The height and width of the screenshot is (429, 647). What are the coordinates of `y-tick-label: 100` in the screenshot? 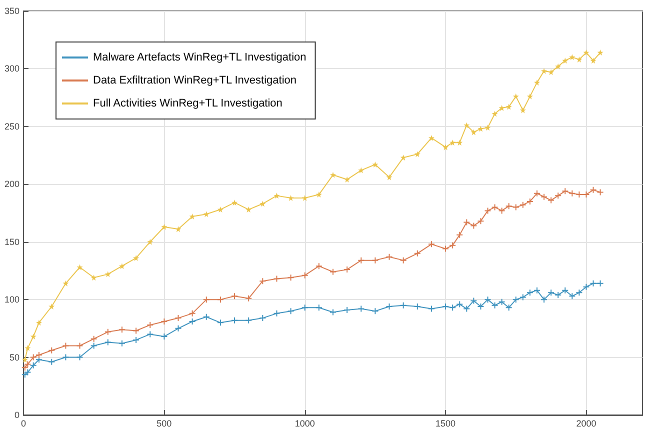 It's located at (12, 299).